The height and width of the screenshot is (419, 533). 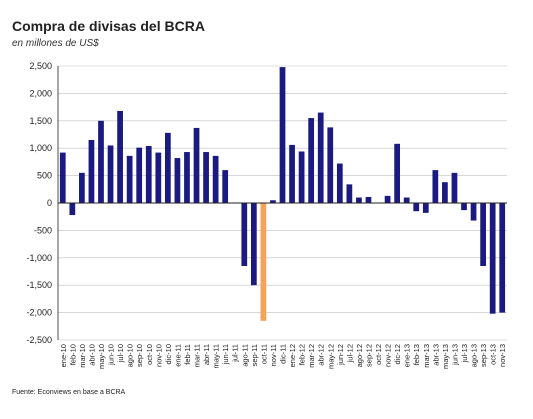 I want to click on x-tick-label: nov-10, so click(x=158, y=355).